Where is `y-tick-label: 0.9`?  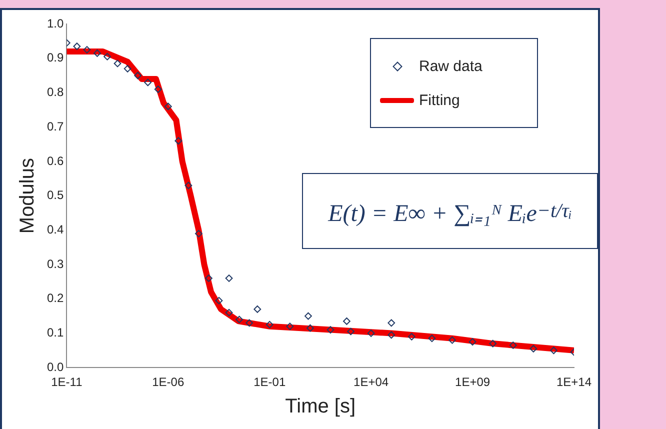 y-tick-label: 0.9 is located at coordinates (55, 57).